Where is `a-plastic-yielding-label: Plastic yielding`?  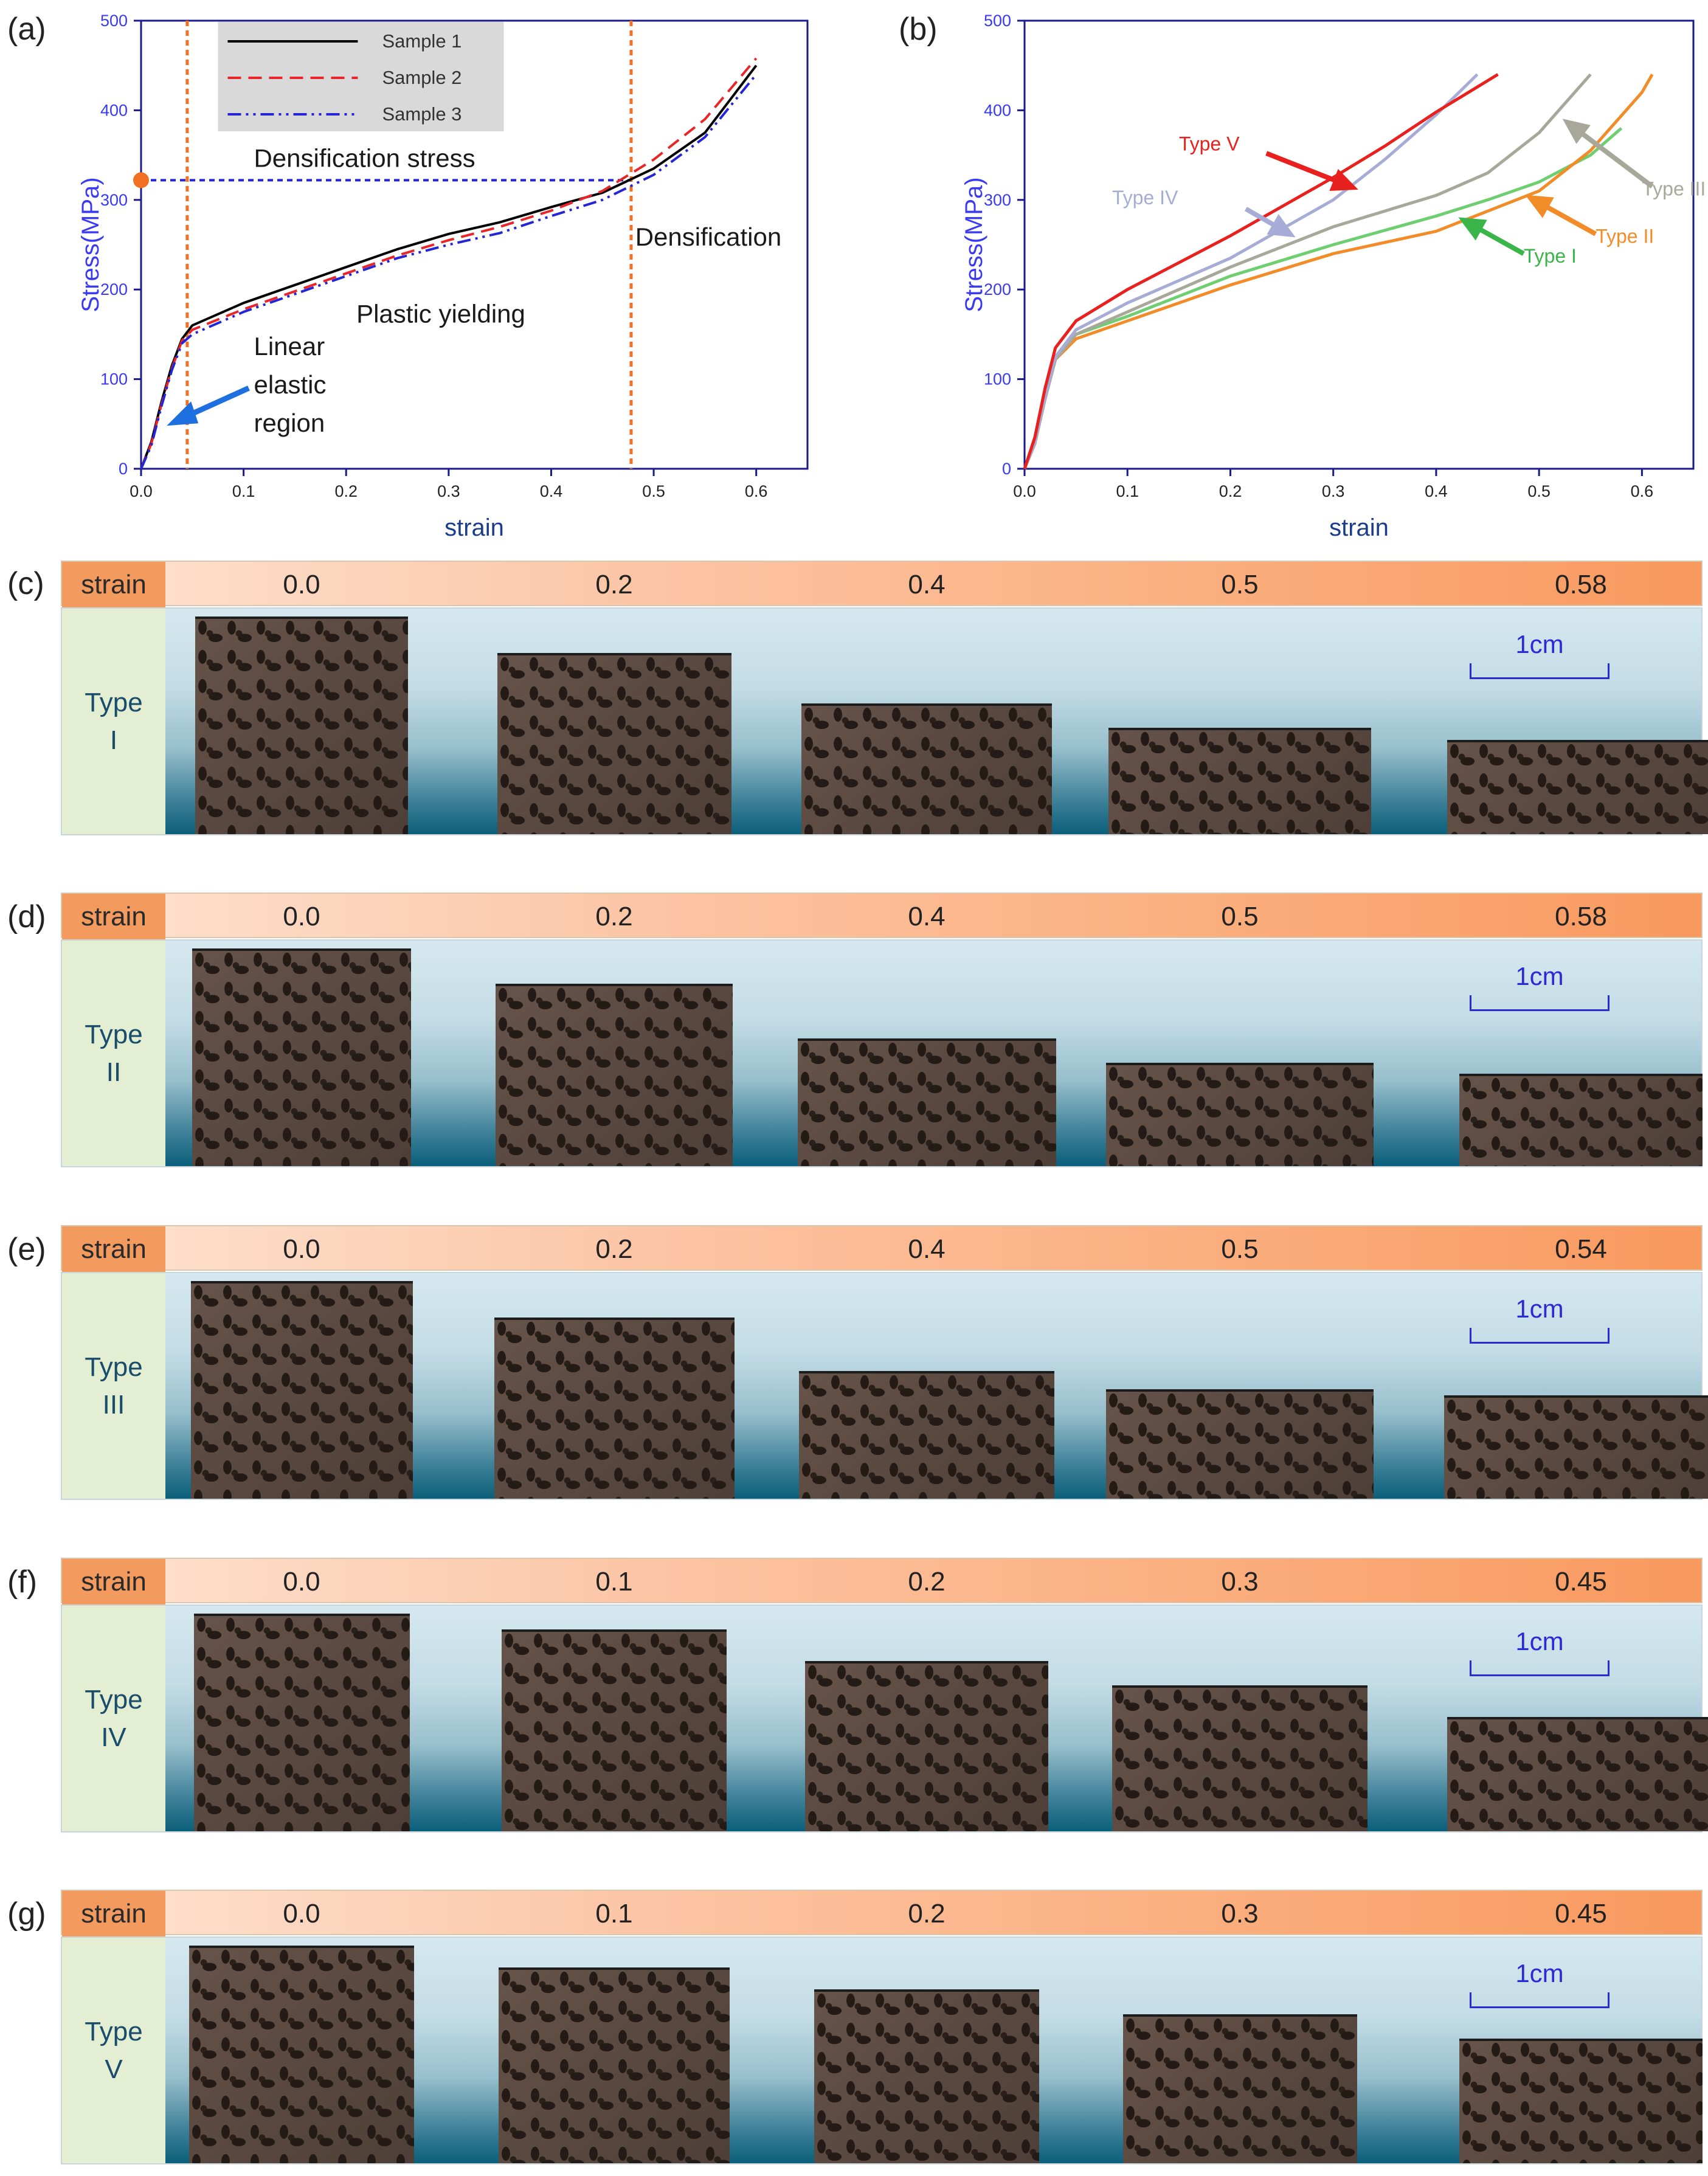
a-plastic-yielding-label: Plastic yielding is located at coordinates (441, 314).